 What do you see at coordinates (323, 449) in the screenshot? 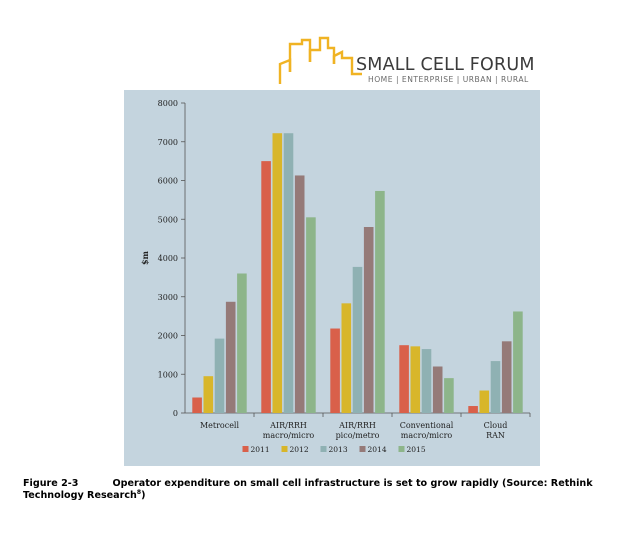
I see `legend-swatch-2013` at bounding box center [323, 449].